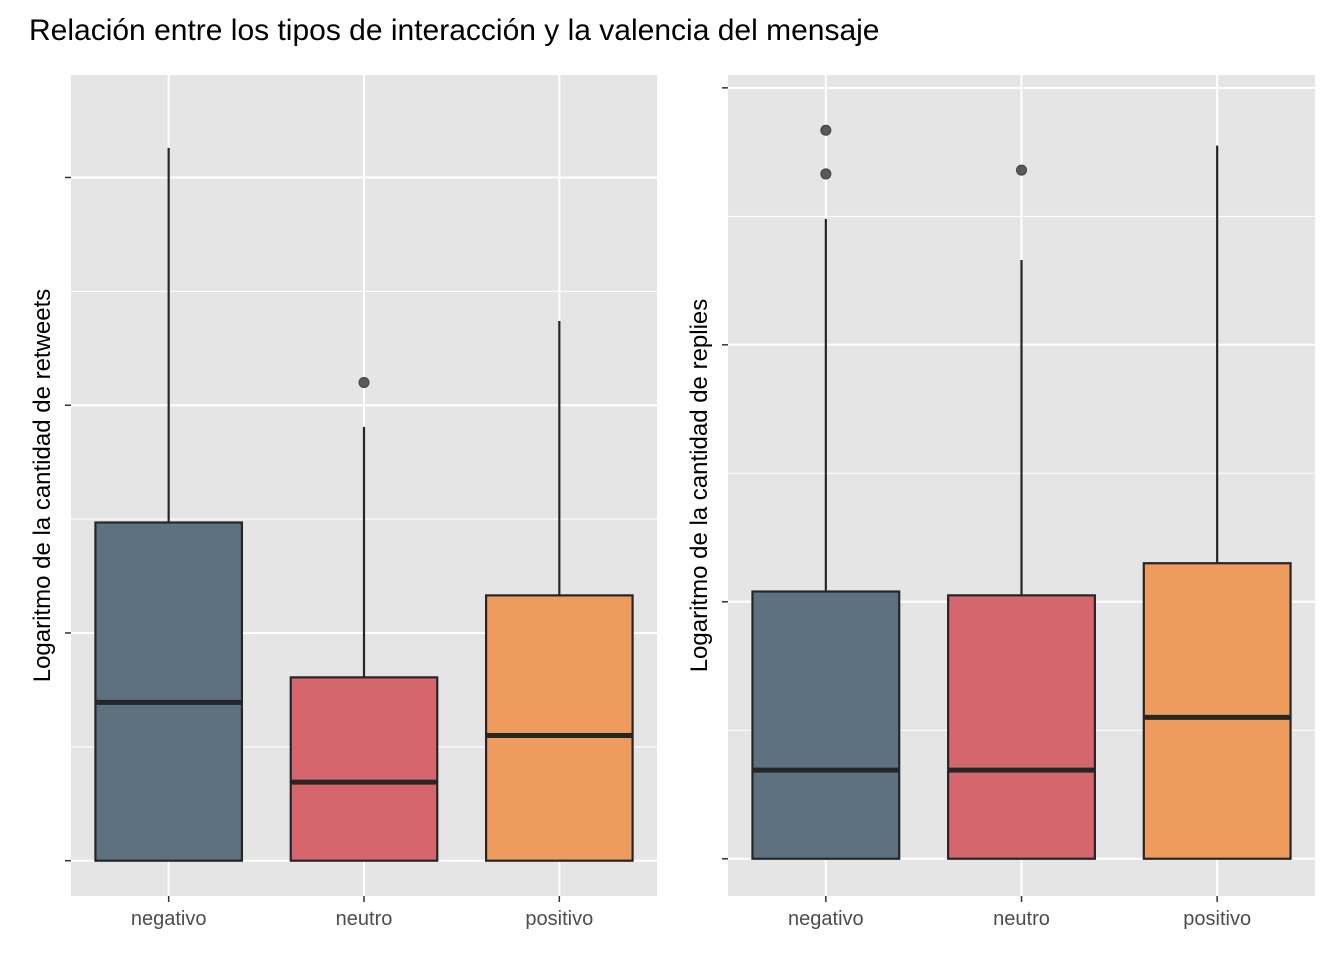  What do you see at coordinates (699, 486) in the screenshot?
I see `y-axis-label: Logaritmo de la cantidad de replies` at bounding box center [699, 486].